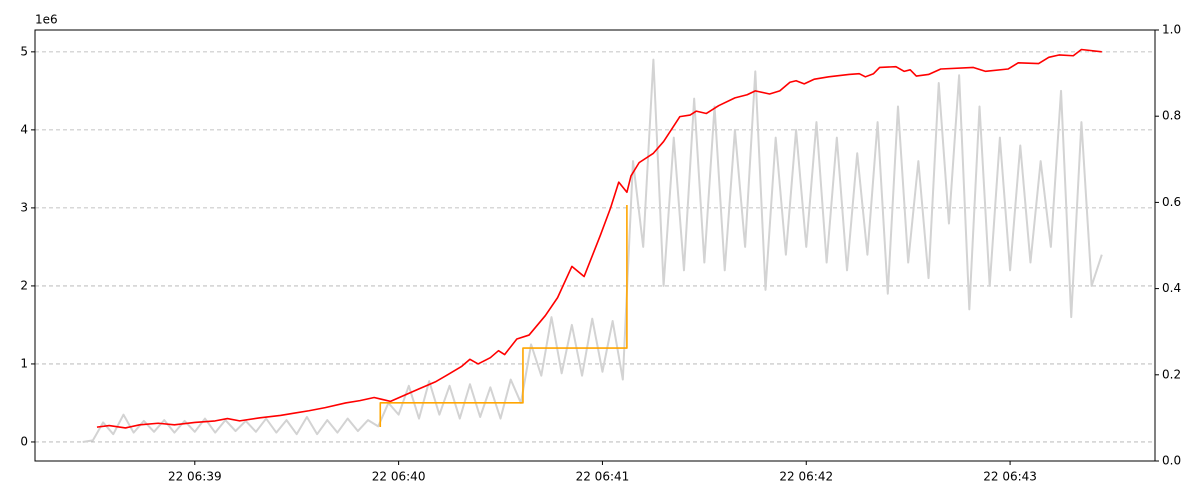 This screenshot has width=1200, height=500. What do you see at coordinates (1171, 288) in the screenshot?
I see `y2-tick-label: 0.4` at bounding box center [1171, 288].